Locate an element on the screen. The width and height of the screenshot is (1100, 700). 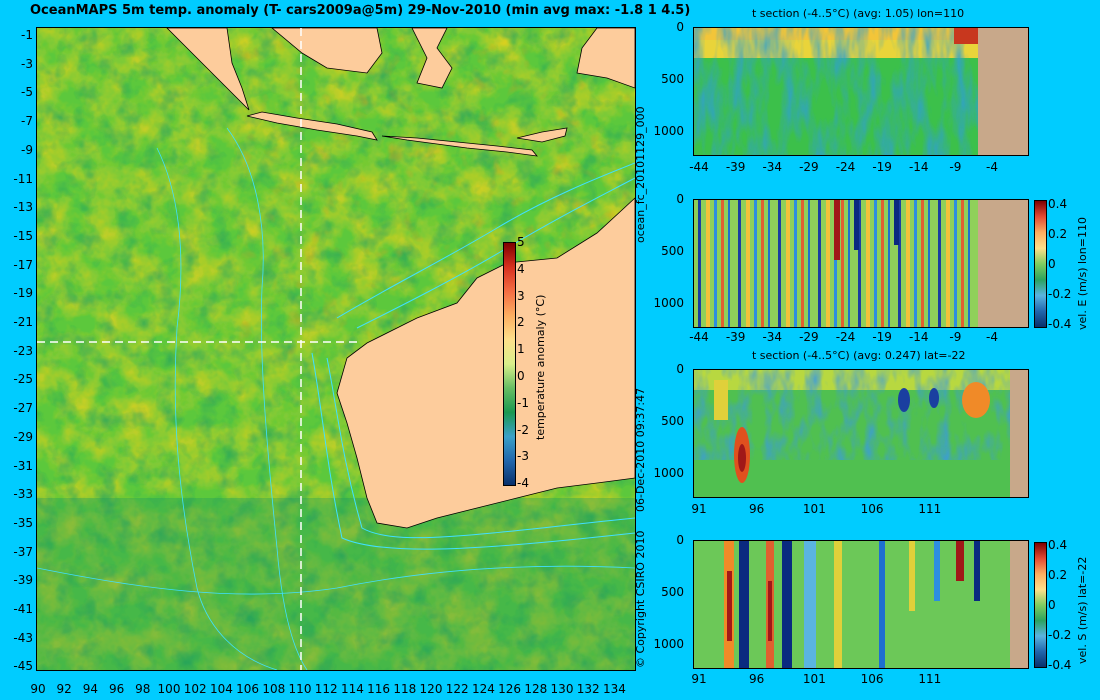
timor-landmass is located at coordinates (542, 135).